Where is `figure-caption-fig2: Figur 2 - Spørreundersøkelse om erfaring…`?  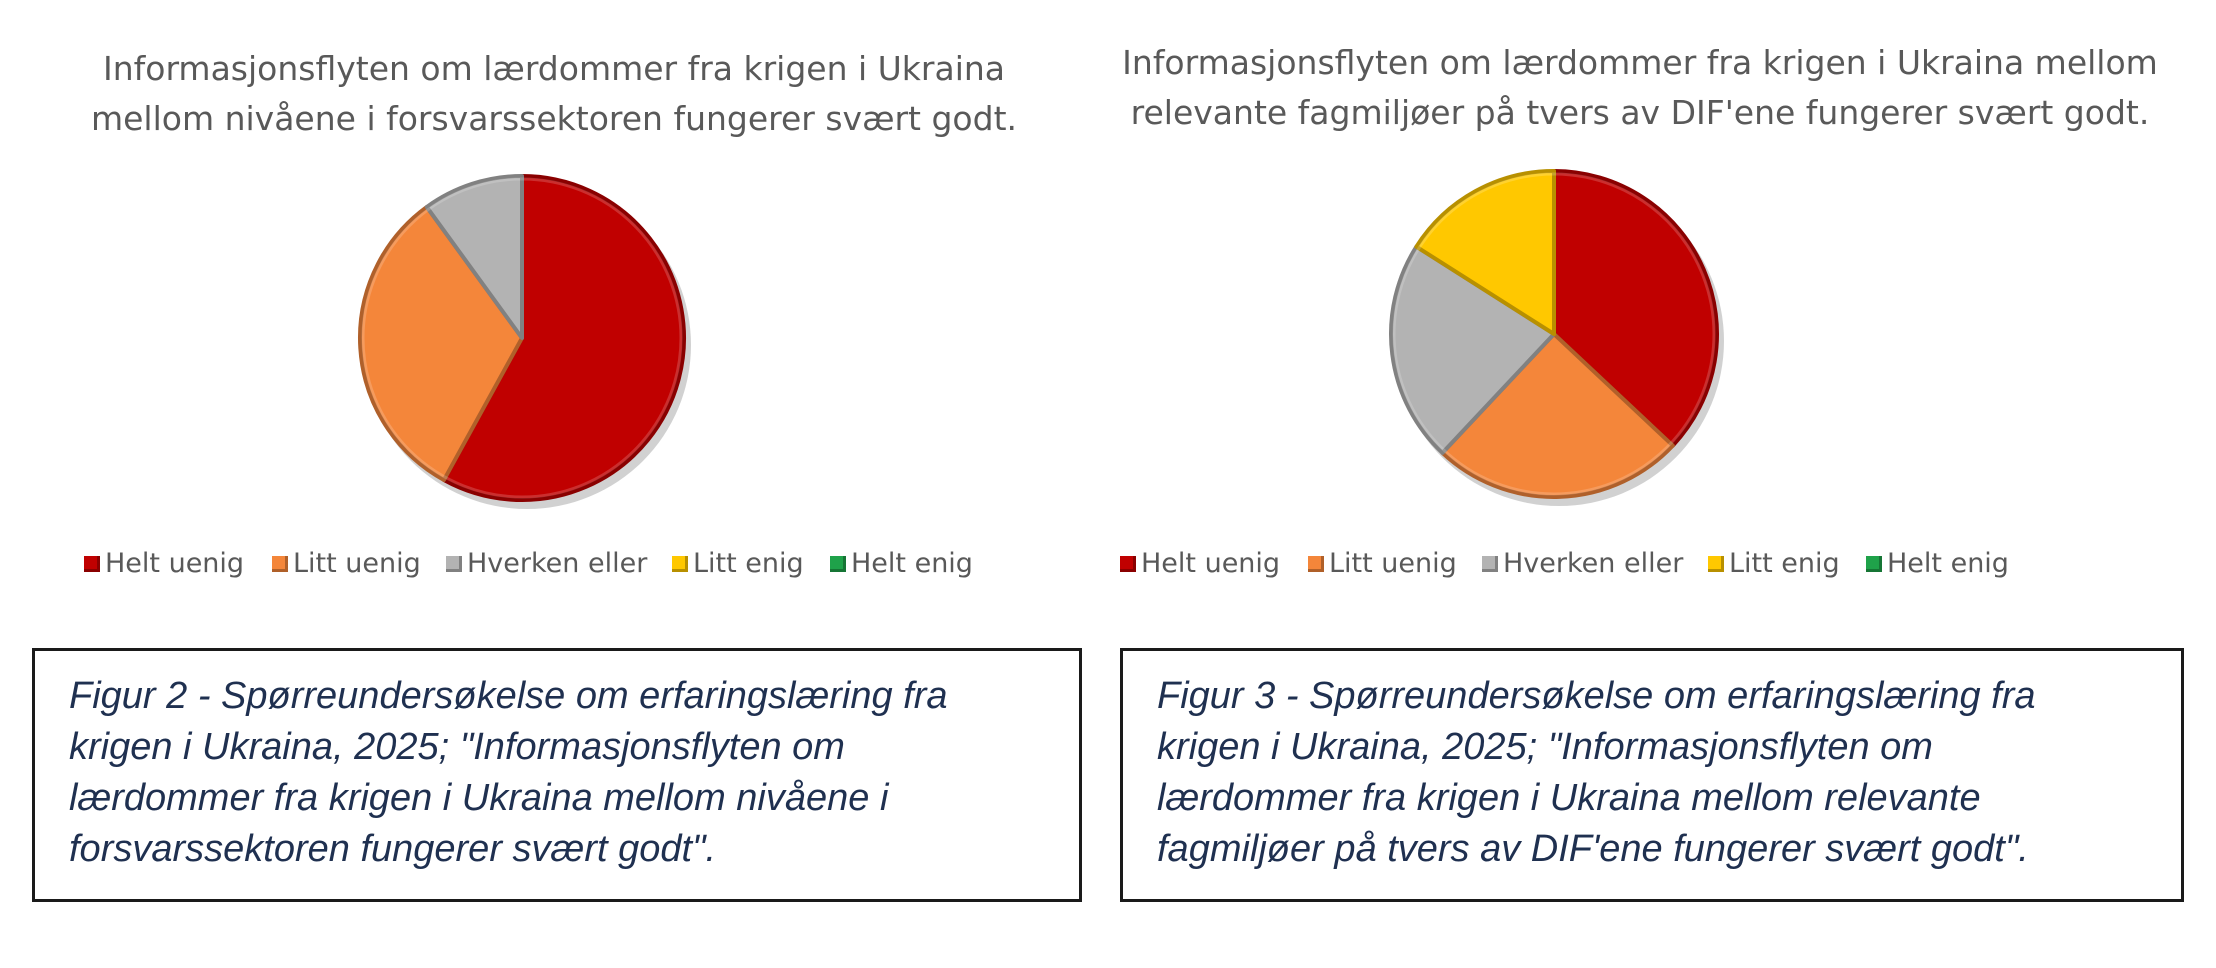 figure-caption-fig2: Figur 2 - Spørreundersøkelse om erfaring… is located at coordinates (557, 775).